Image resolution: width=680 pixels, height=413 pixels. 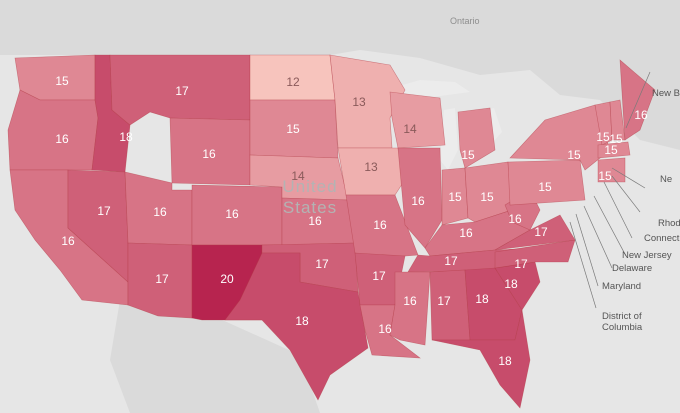 What do you see at coordinates (160, 212) in the screenshot?
I see `state-value-ut: 16` at bounding box center [160, 212].